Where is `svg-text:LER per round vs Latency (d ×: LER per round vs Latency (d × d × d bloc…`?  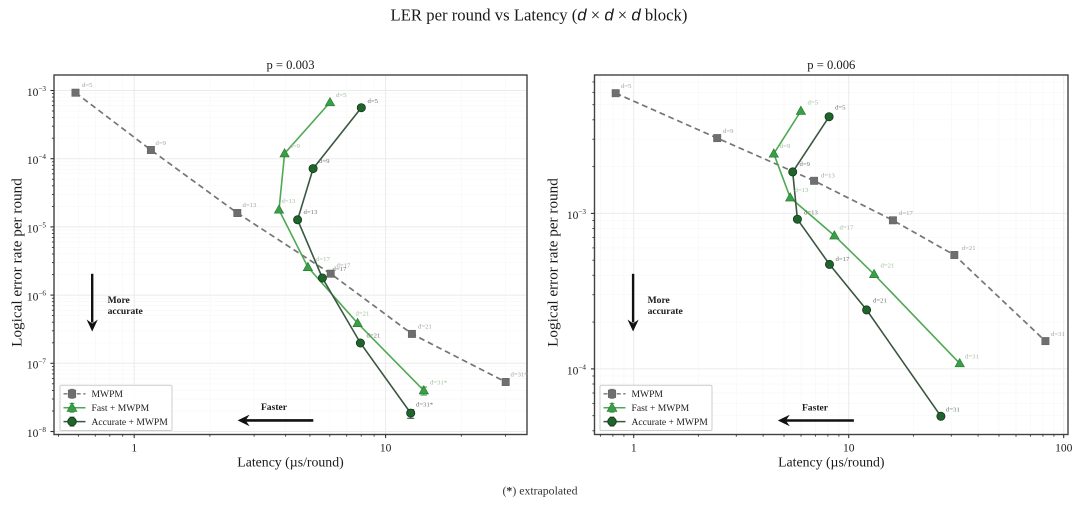
svg-text:LER per round vs Latency (d ×: LER per round vs Latency (d × d × d bloc… is located at coordinates (539, 15).